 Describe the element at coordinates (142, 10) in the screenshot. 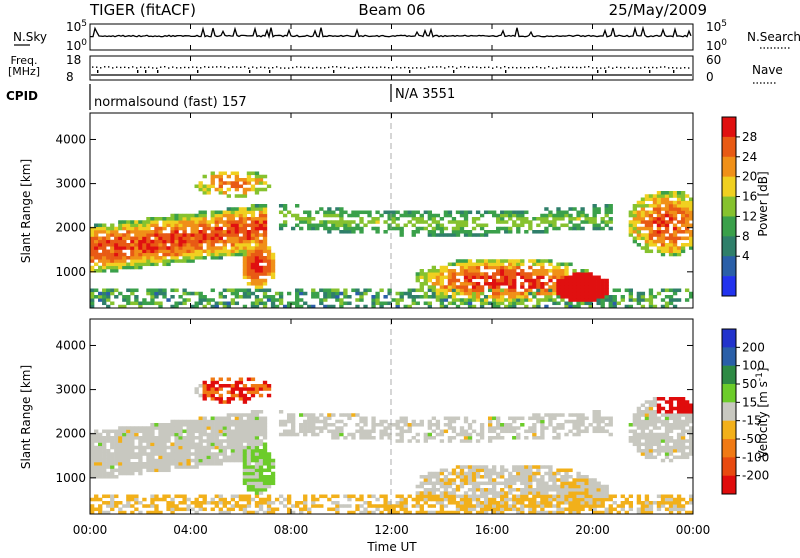

I see `radar-title: TIGER (fitACF)` at that location.